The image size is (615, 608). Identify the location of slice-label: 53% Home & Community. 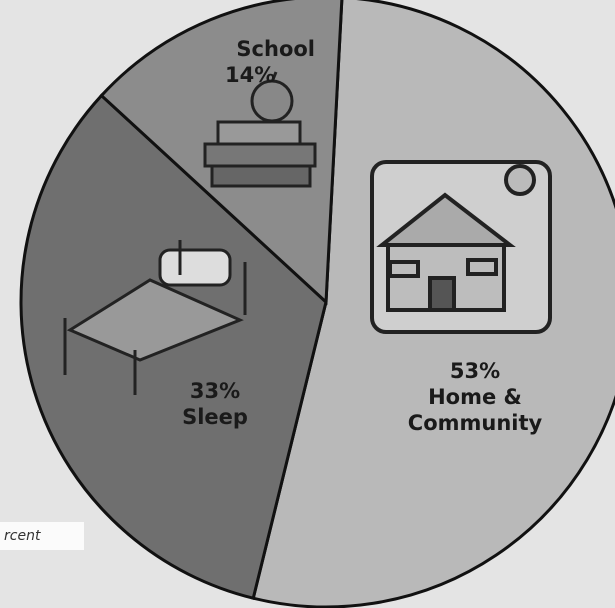
(475, 397).